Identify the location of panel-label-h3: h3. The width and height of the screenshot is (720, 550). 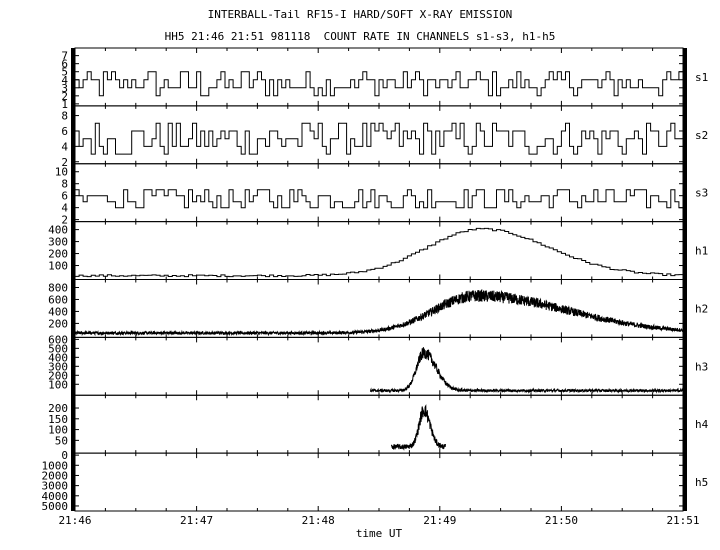
(701, 366).